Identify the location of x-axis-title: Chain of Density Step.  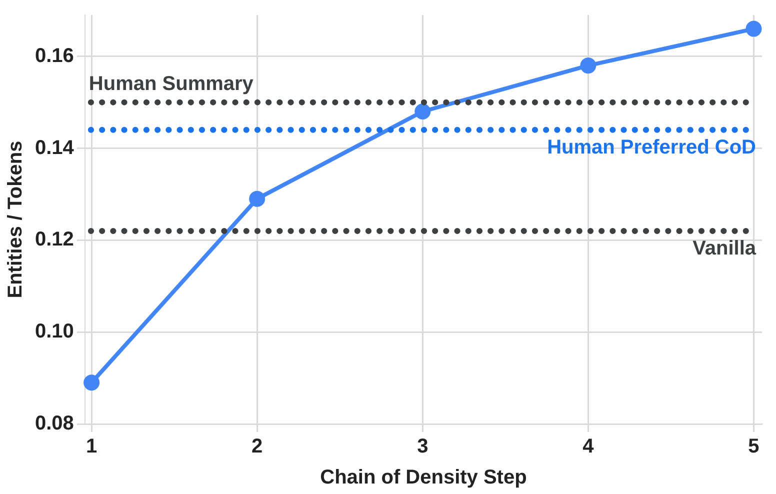
(423, 477).